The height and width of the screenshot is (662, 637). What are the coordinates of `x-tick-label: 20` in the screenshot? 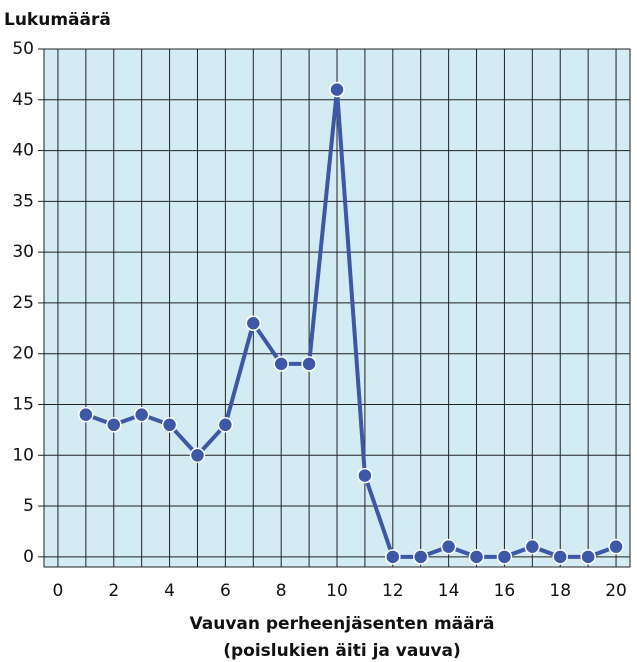 It's located at (616, 591).